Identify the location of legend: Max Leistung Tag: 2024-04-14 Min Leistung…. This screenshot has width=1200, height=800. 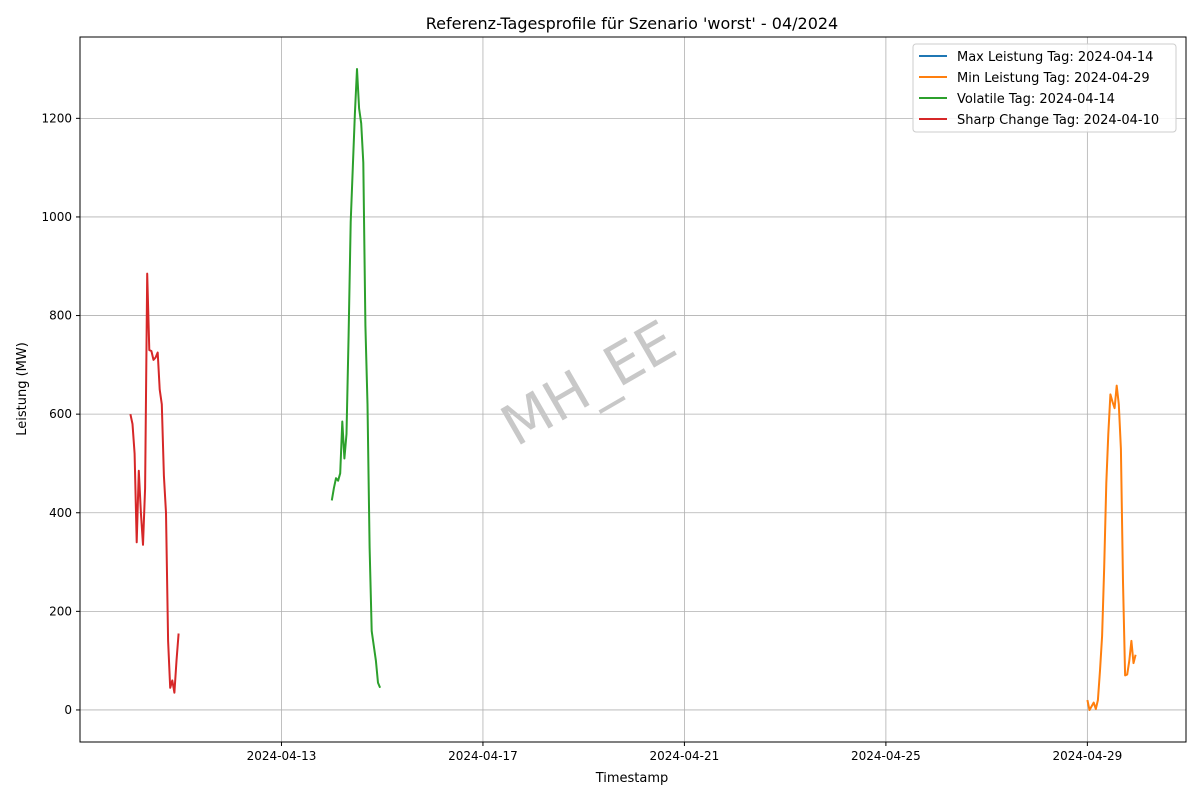
(1044, 88).